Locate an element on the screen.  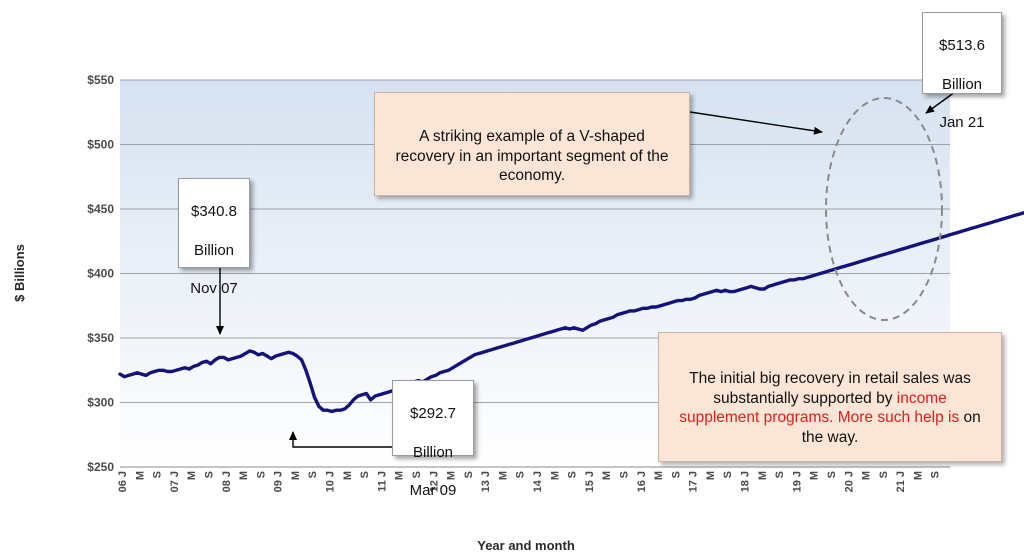
x-tick-label: 11 J is located at coordinates (382, 481).